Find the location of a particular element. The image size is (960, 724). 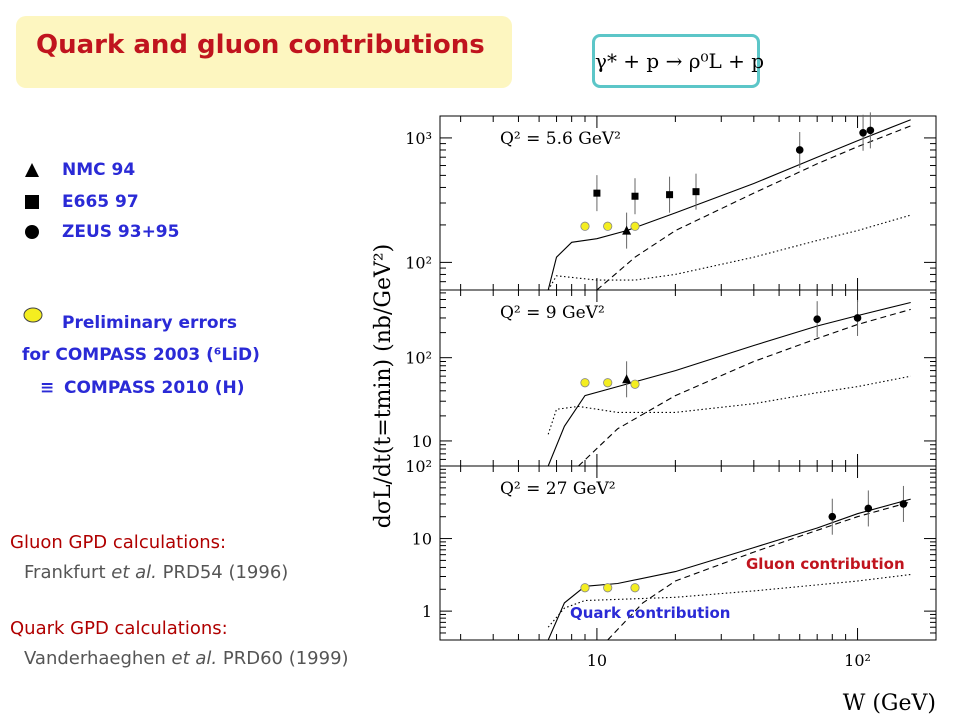

reaction-formula: γ* + p → ρ⁰L + p is located at coordinates (680, 61).